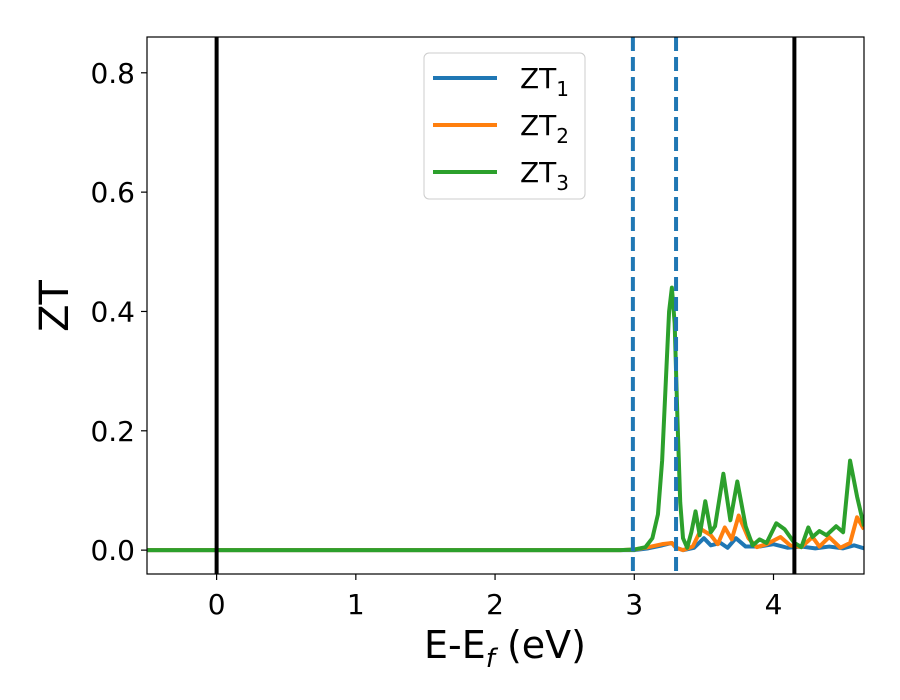 The width and height of the screenshot is (900, 700). What do you see at coordinates (112, 192) in the screenshot?
I see `y-tick-label: 0.6` at bounding box center [112, 192].